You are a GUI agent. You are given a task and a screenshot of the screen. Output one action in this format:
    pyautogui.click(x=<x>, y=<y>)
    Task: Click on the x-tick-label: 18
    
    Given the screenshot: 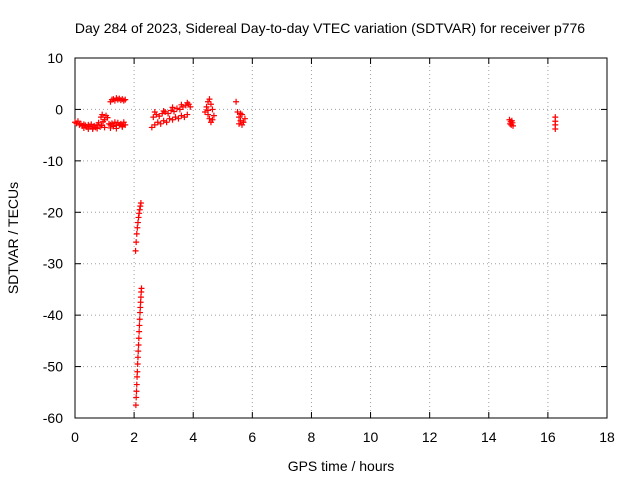 What is the action you would take?
    pyautogui.click(x=607, y=437)
    